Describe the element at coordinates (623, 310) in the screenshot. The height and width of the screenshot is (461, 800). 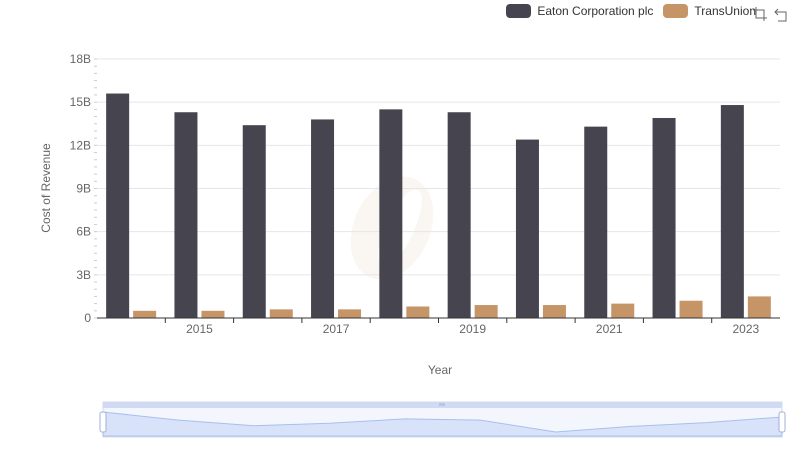
I see `bar-transunion-2021` at that location.